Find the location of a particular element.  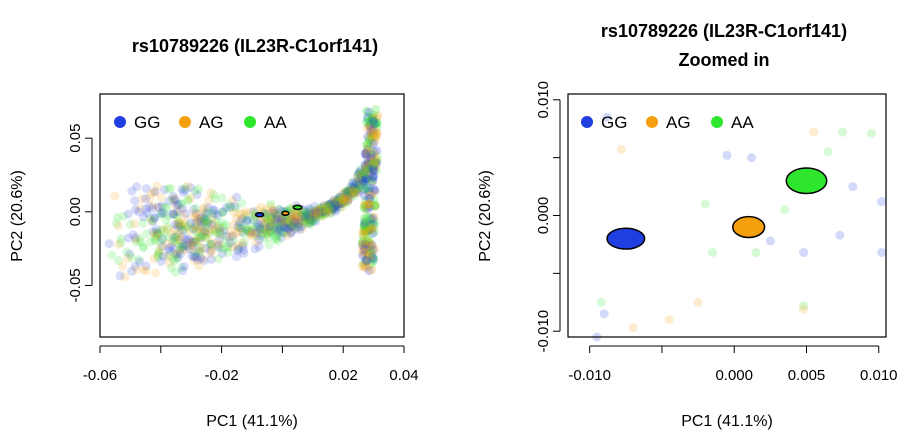

panel-1-genotype-centroids is located at coordinates (278, 211).